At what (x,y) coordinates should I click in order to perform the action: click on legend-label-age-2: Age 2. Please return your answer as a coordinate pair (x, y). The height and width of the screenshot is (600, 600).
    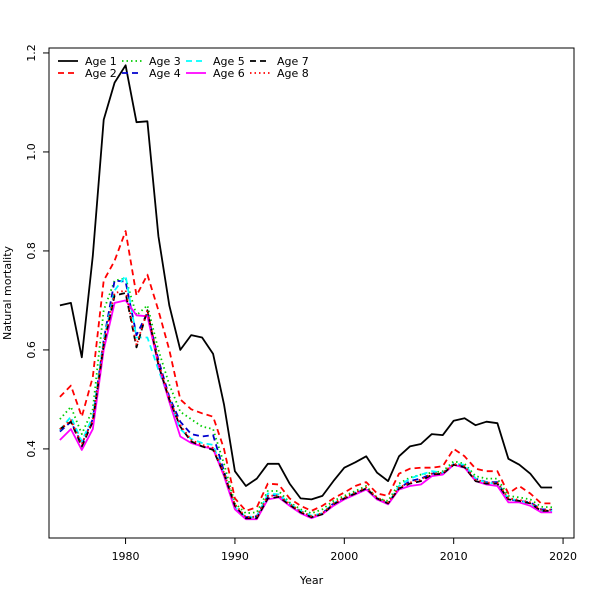
    Looking at the image, I should click on (101, 73).